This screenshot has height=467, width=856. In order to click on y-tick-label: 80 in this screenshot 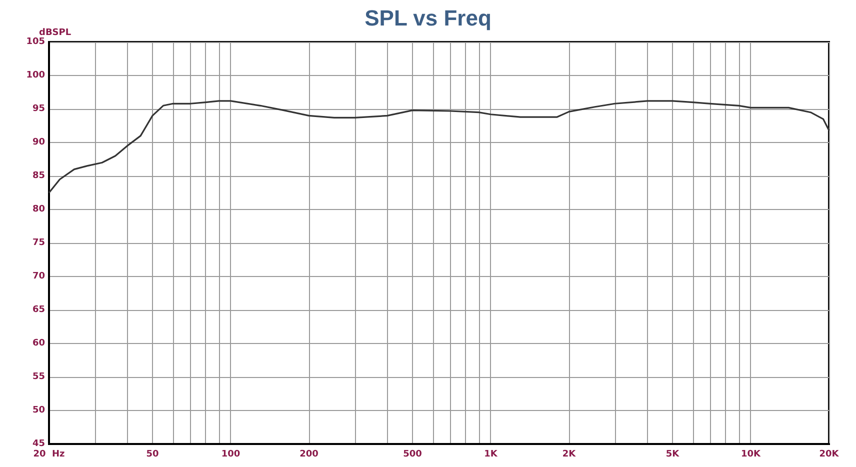, I will do `click(38, 209)`.